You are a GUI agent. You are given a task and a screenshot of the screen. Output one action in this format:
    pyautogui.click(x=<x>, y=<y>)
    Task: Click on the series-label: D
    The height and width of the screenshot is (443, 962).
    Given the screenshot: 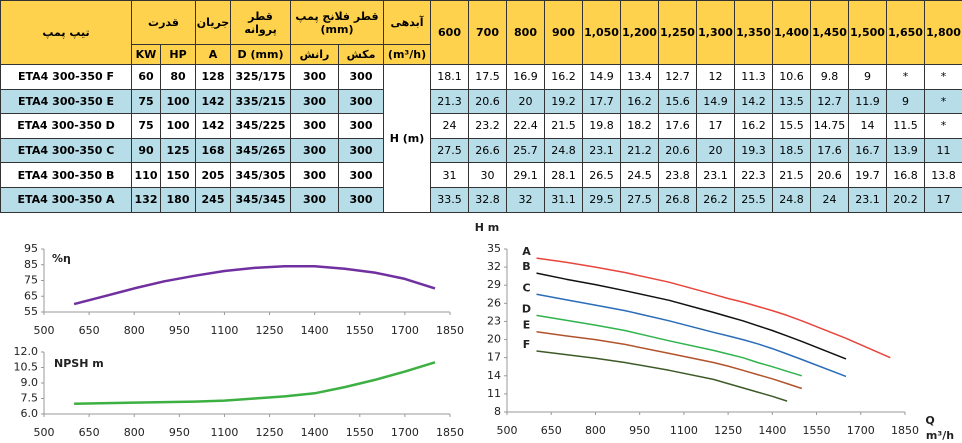 What is the action you would take?
    pyautogui.click(x=526, y=308)
    